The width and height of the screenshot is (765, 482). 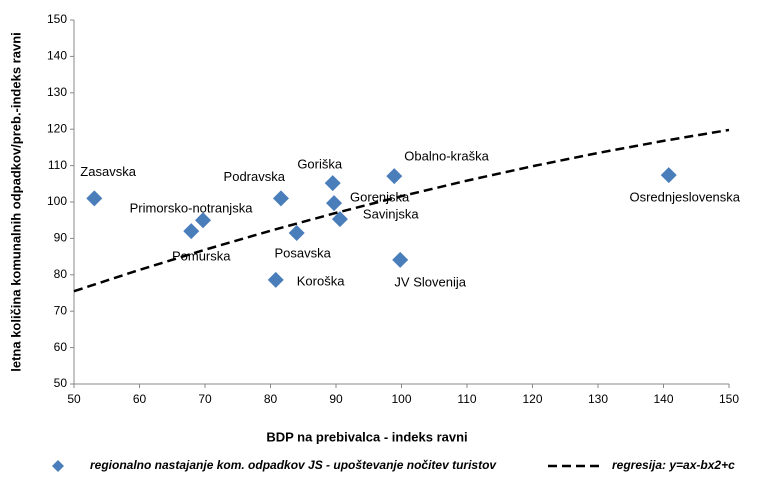 What do you see at coordinates (57, 19) in the screenshot?
I see `y-tick-label: 150` at bounding box center [57, 19].